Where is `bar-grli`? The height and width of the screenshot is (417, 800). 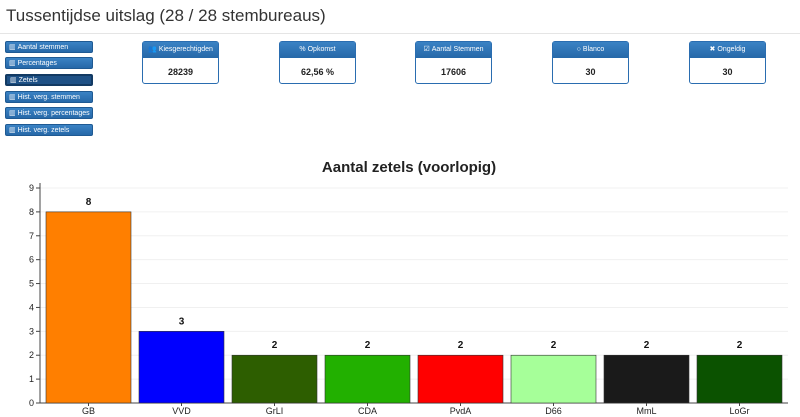
bar-grli is located at coordinates (274, 379).